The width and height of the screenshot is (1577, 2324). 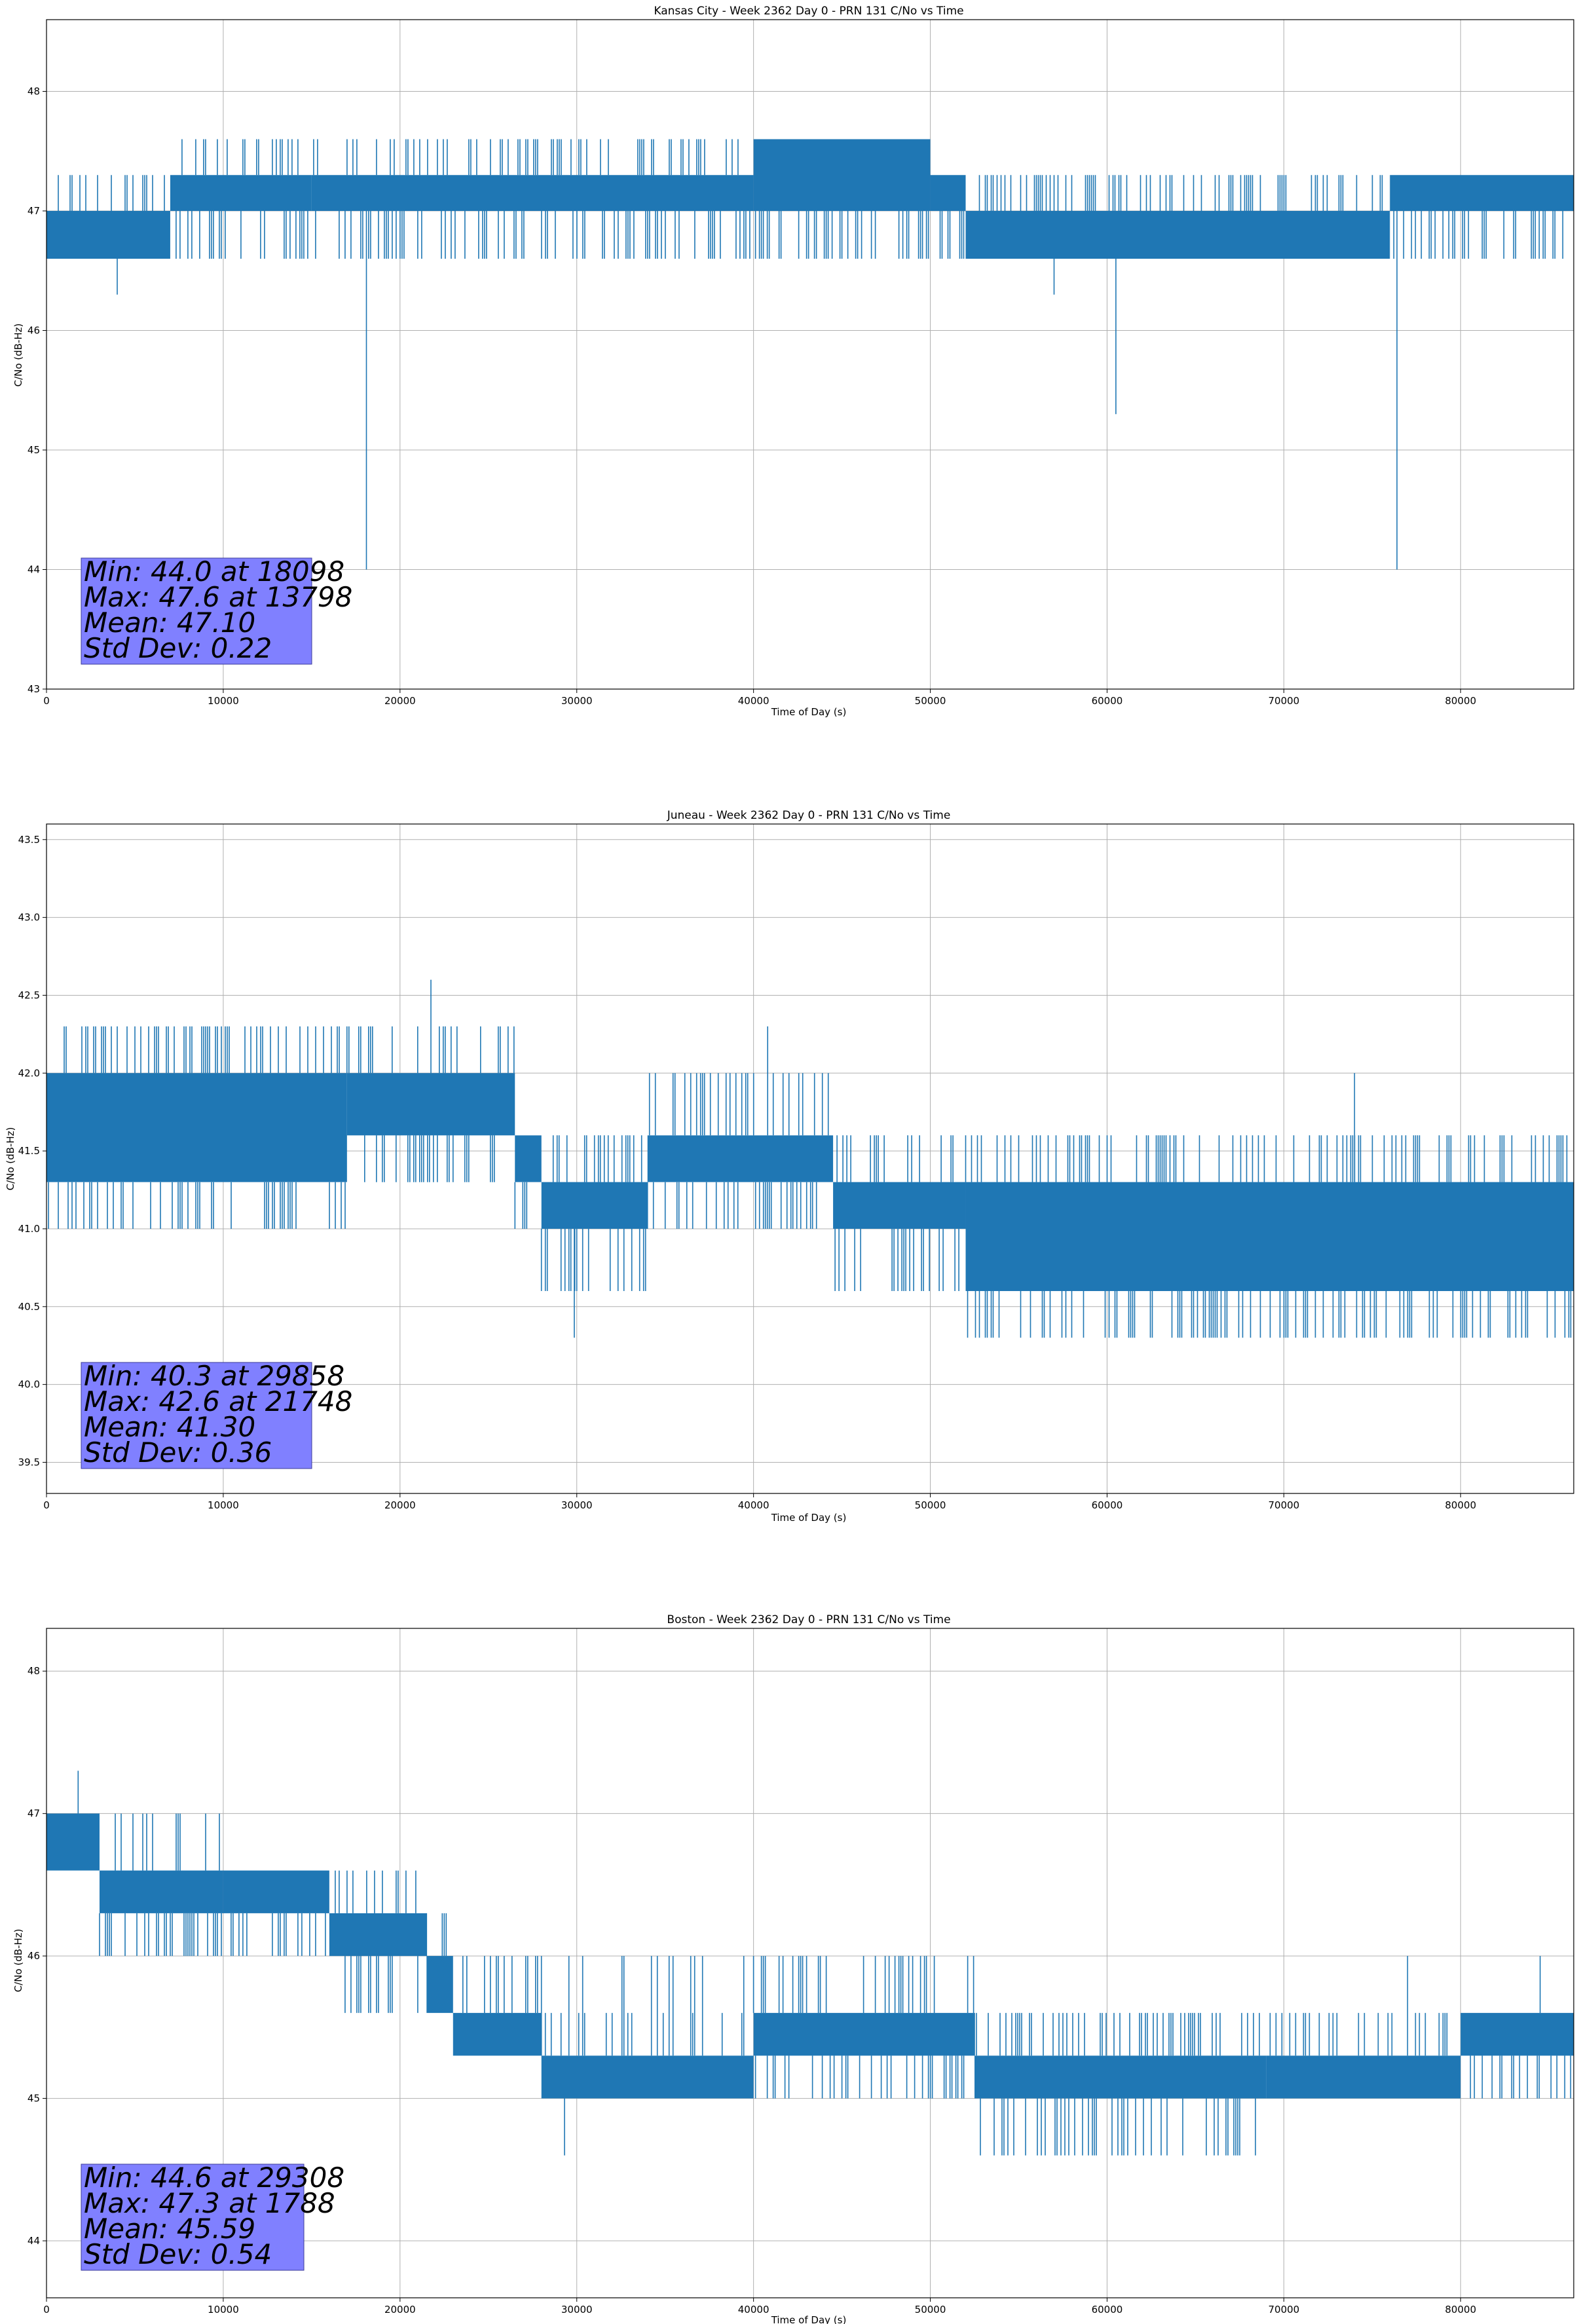 What do you see at coordinates (218, 597) in the screenshot?
I see `stats-max: Max: 47.6 at 13798` at bounding box center [218, 597].